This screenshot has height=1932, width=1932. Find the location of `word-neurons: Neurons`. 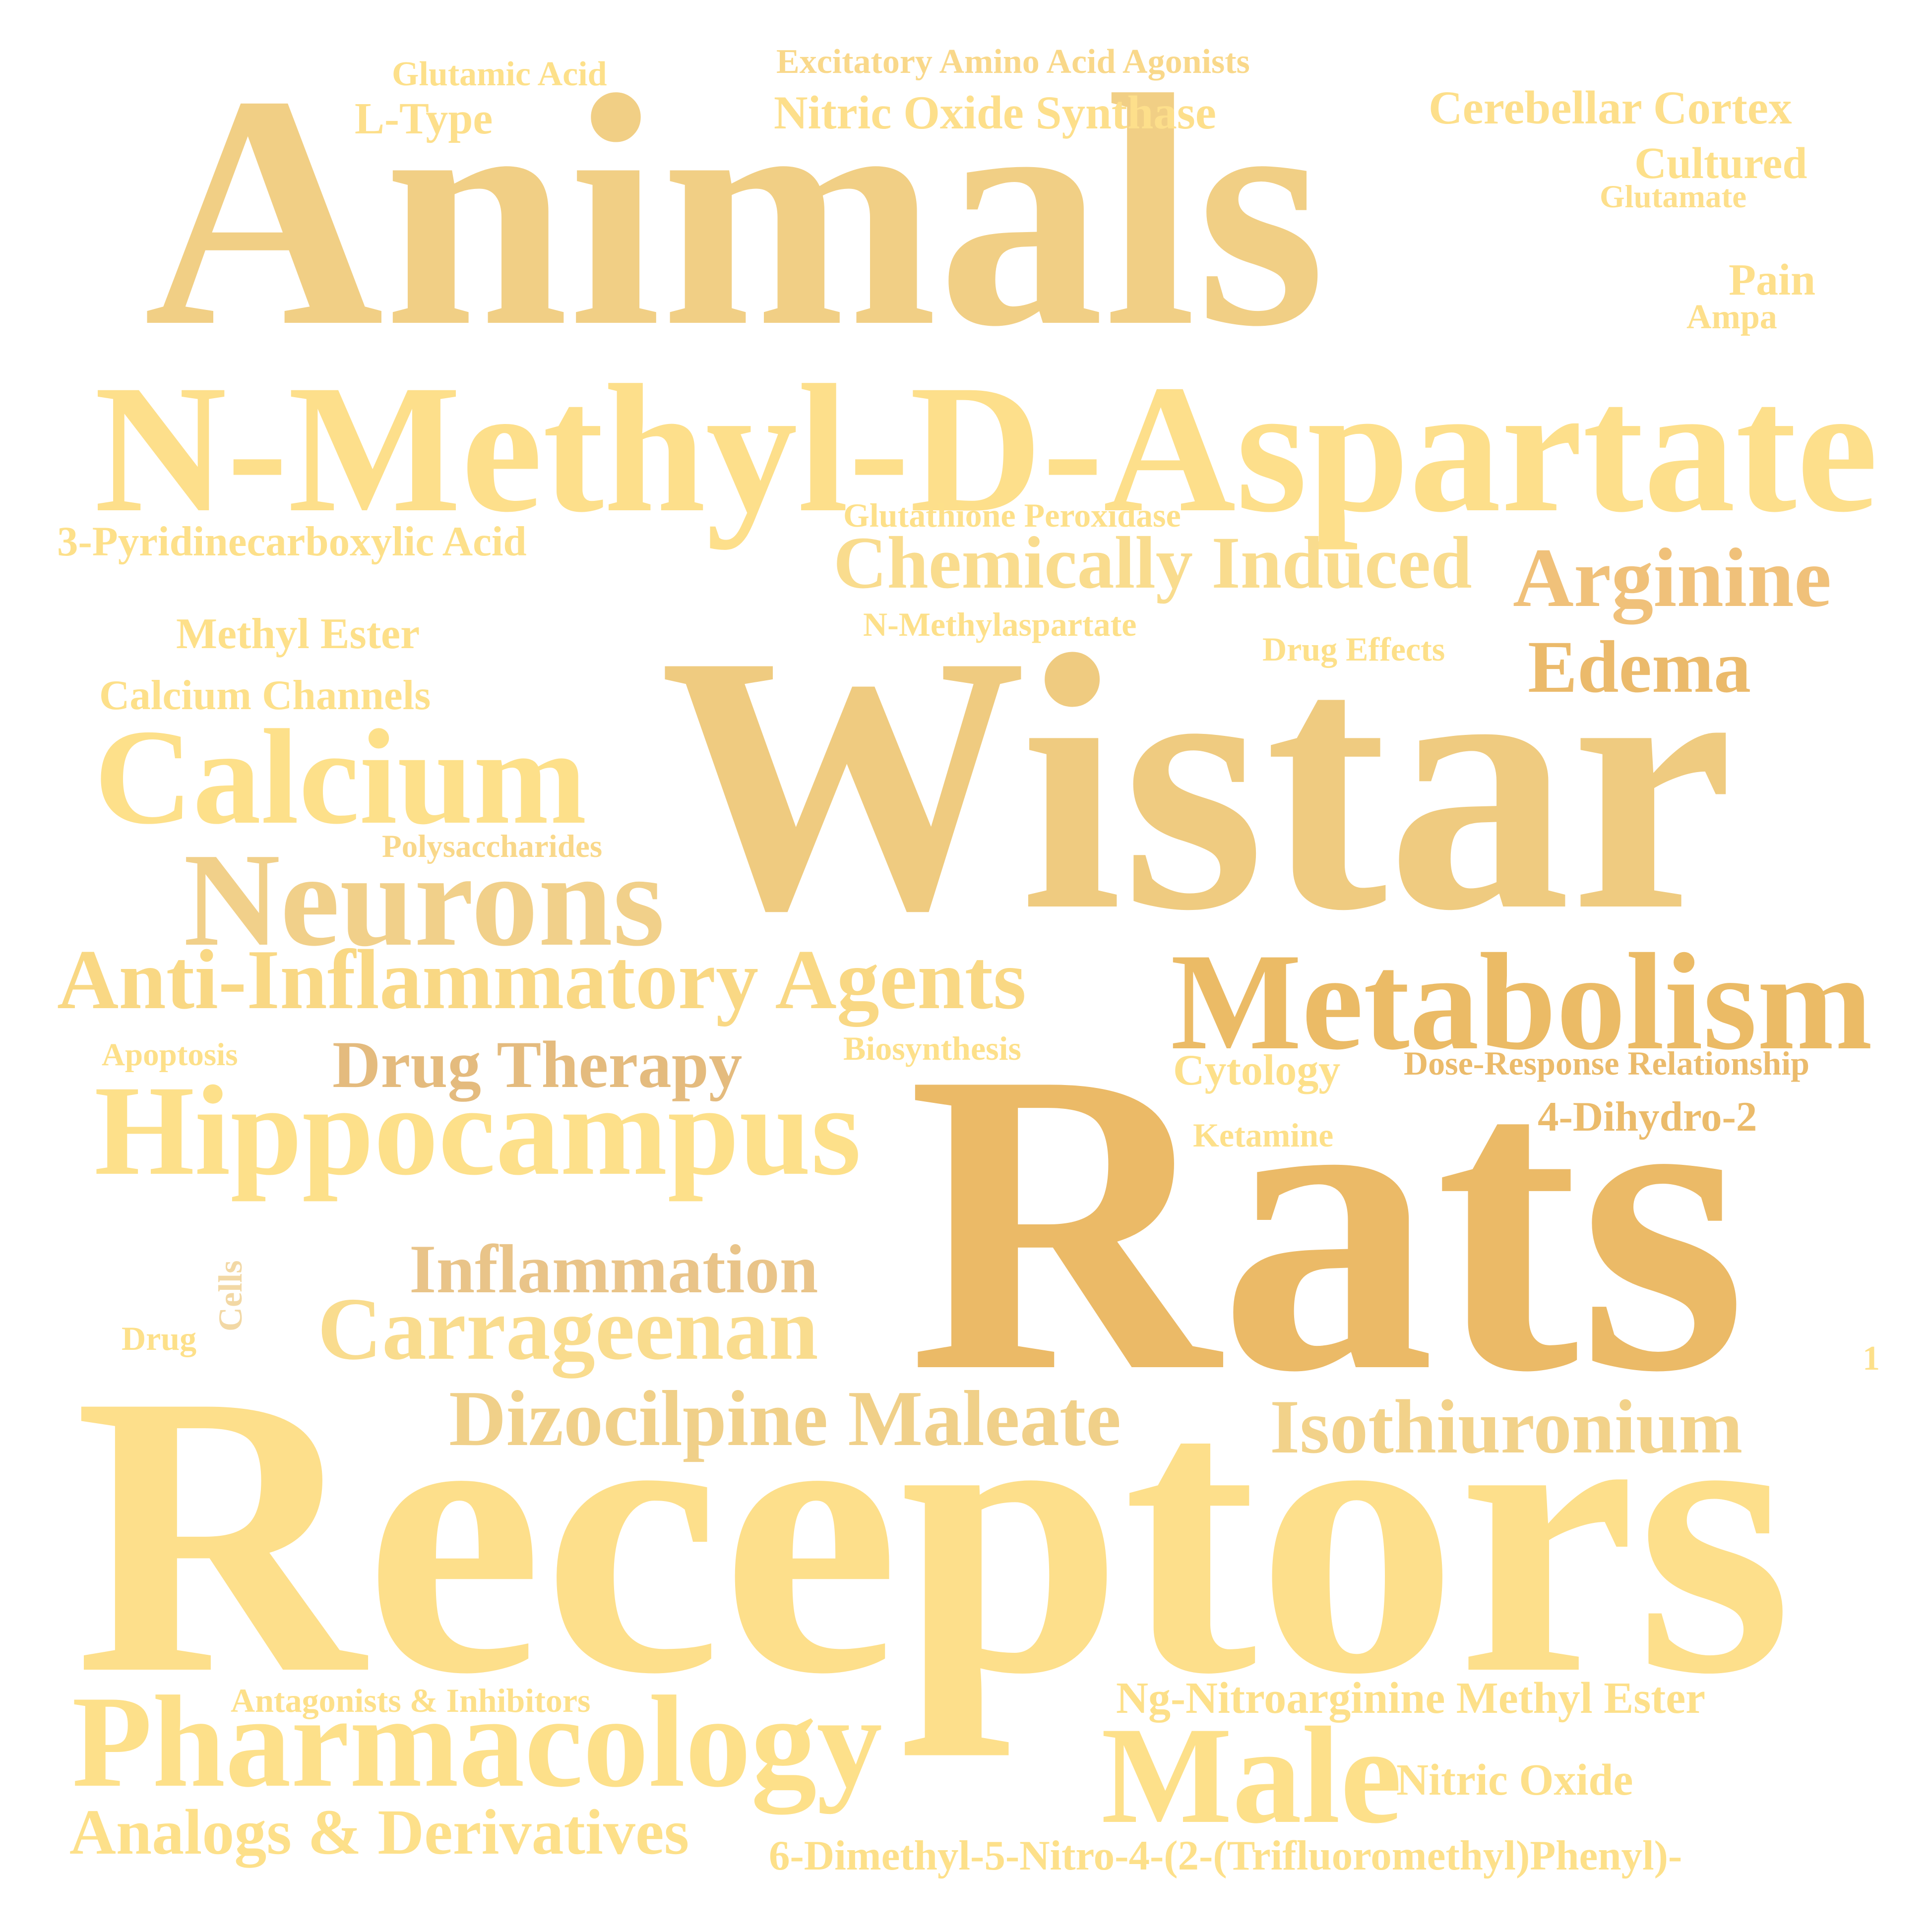

word-neurons: Neurons is located at coordinates (424, 900).